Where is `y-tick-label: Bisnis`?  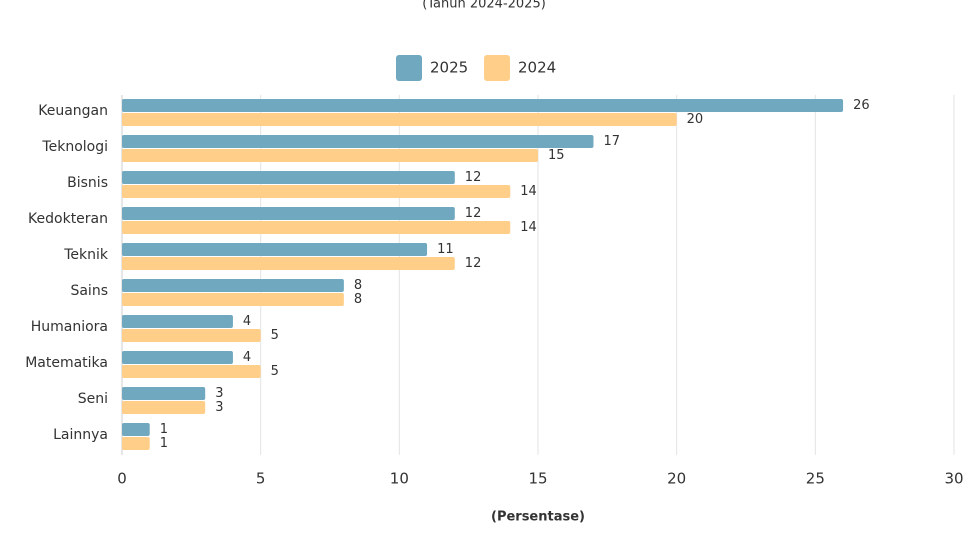 y-tick-label: Bisnis is located at coordinates (87, 183).